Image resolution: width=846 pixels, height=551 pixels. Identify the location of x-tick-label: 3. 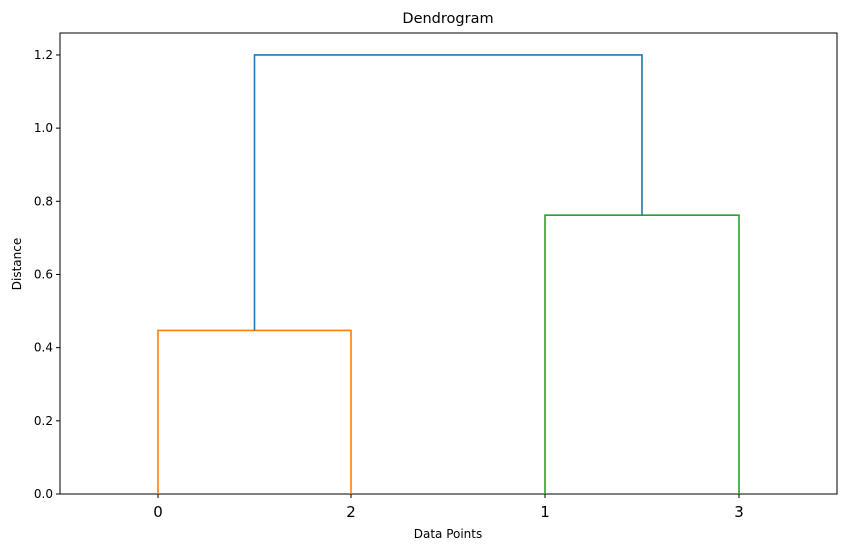
(739, 512).